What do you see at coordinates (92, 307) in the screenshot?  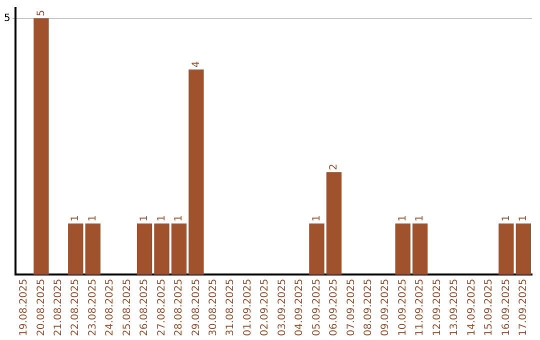 I see `x-tick-label: 23.08.2025` at bounding box center [92, 307].